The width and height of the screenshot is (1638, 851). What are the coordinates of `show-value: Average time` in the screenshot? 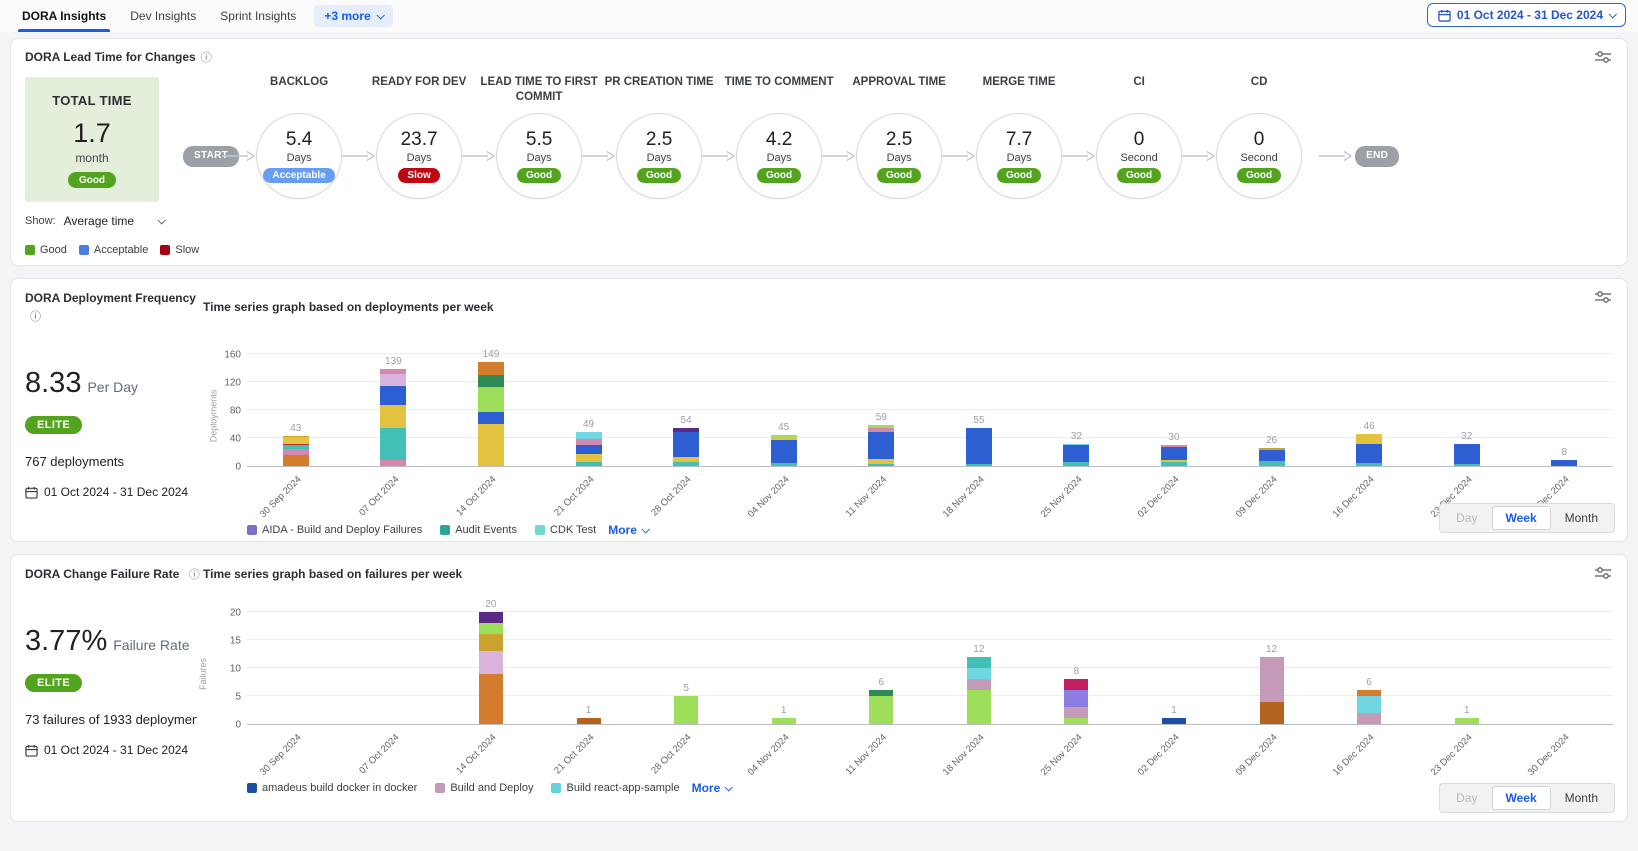 It's located at (99, 221).